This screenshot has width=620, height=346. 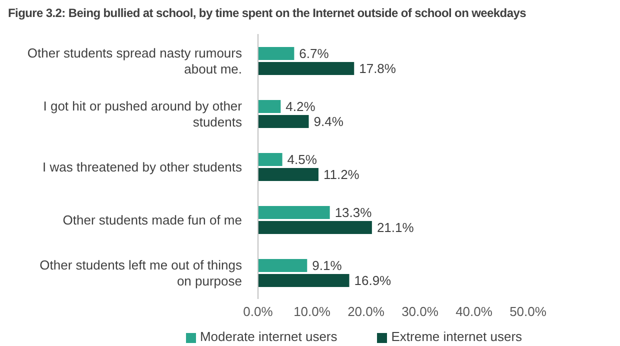 What do you see at coordinates (142, 166) in the screenshot?
I see `y-tick-label: I was threatened by other students` at bounding box center [142, 166].